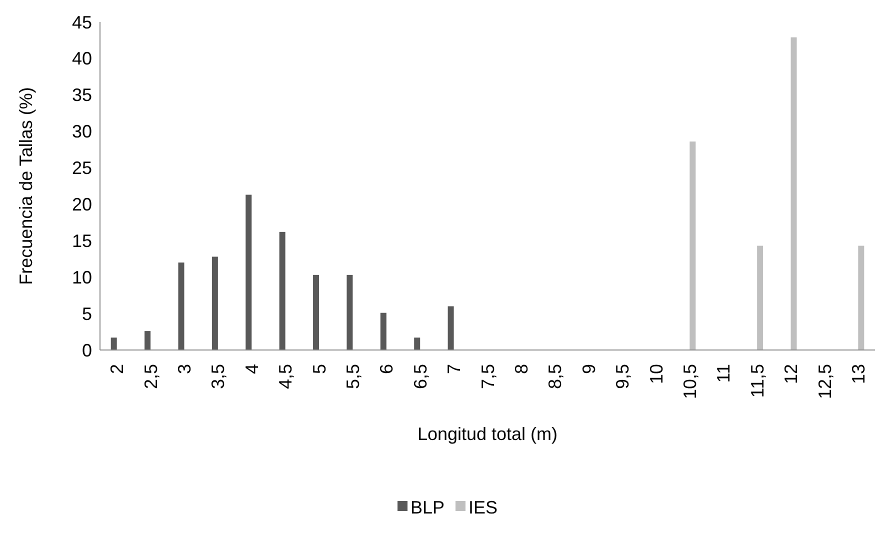 Image resolution: width=895 pixels, height=541 pixels. Describe the element at coordinates (724, 373) in the screenshot. I see `x-tick-label: 11` at that location.